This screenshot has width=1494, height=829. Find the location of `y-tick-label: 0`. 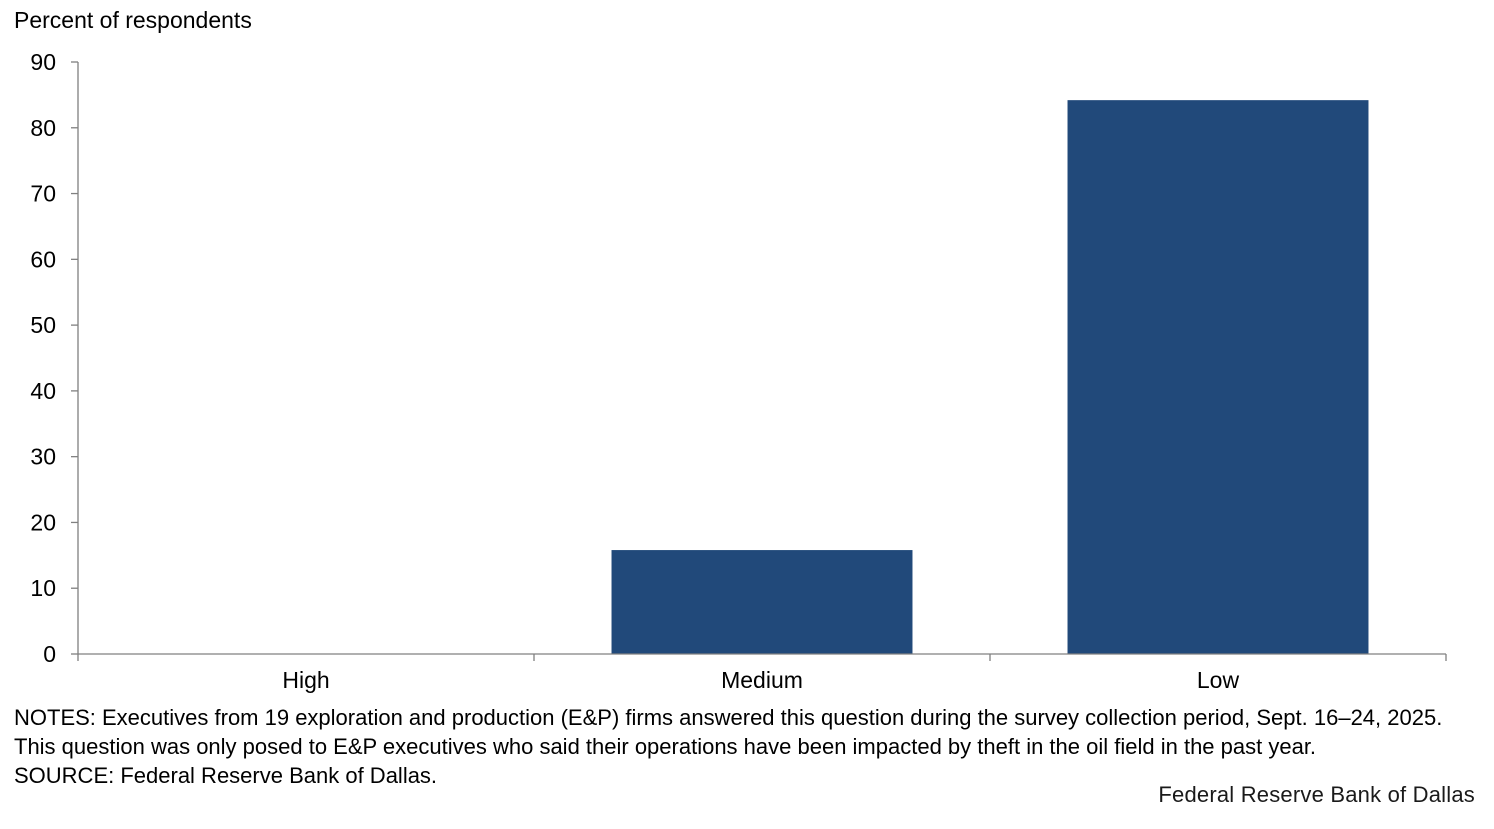

y-tick-label: 0 is located at coordinates (49, 654).